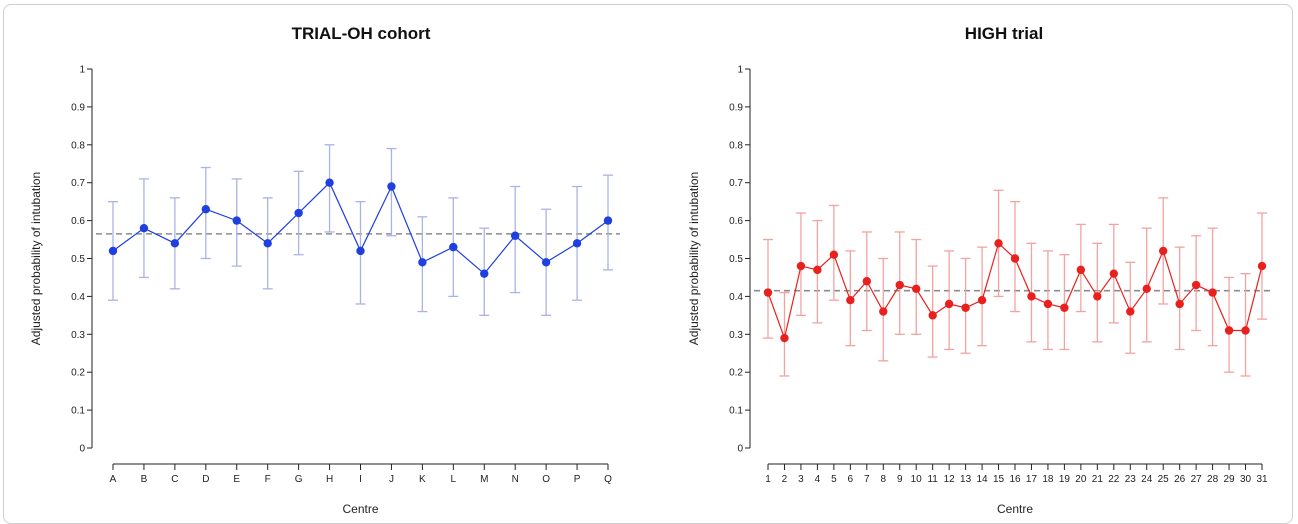 Image resolution: width=1298 pixels, height=524 pixels. What do you see at coordinates (932, 479) in the screenshot?
I see `x-tick-label: 11` at bounding box center [932, 479].